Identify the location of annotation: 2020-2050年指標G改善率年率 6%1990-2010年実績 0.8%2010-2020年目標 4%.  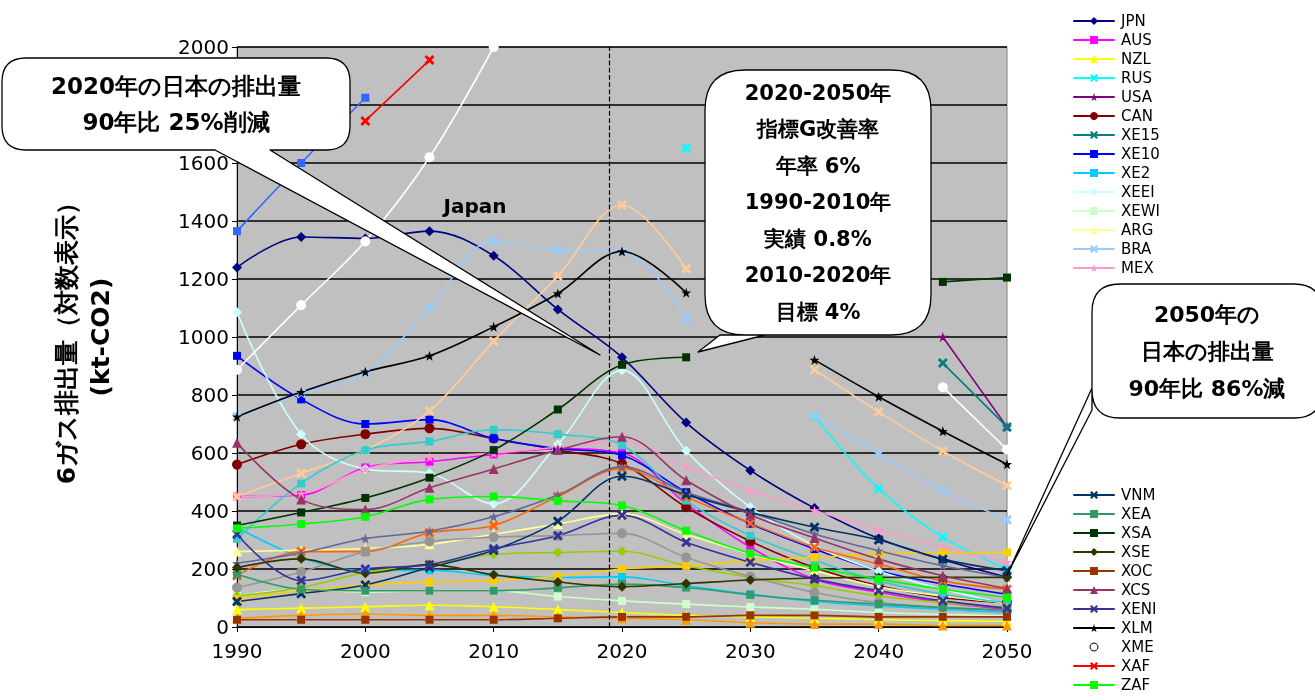
(818, 202).